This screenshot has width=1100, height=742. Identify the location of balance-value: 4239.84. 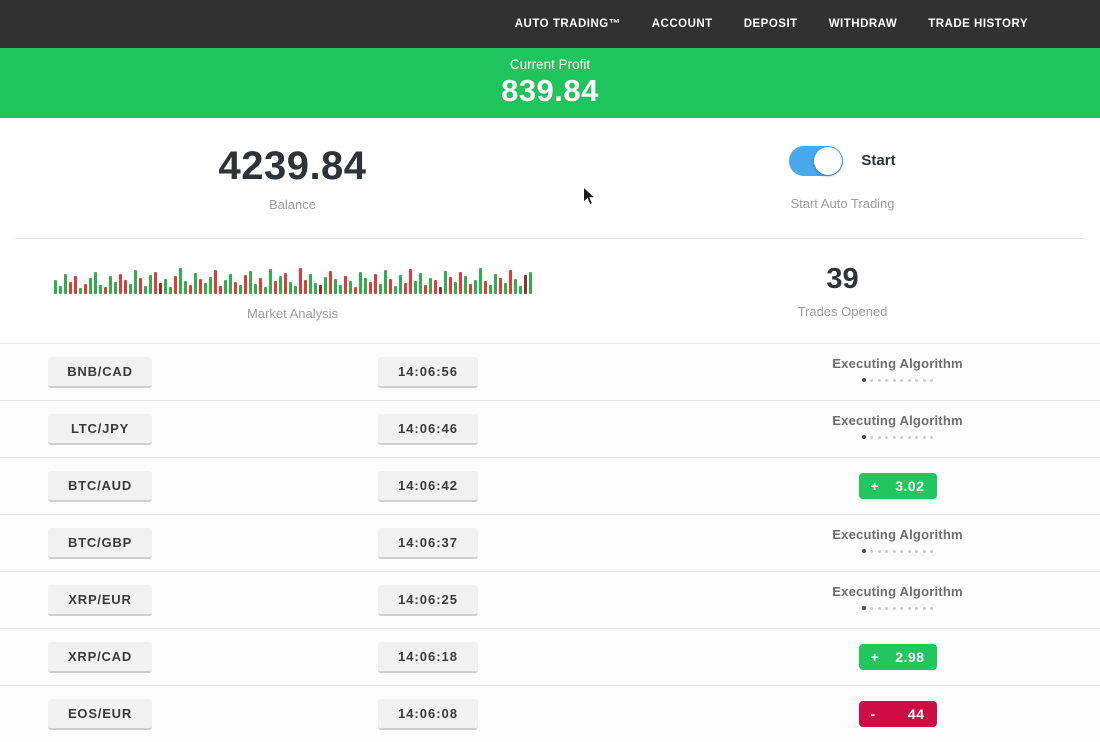
(292, 166).